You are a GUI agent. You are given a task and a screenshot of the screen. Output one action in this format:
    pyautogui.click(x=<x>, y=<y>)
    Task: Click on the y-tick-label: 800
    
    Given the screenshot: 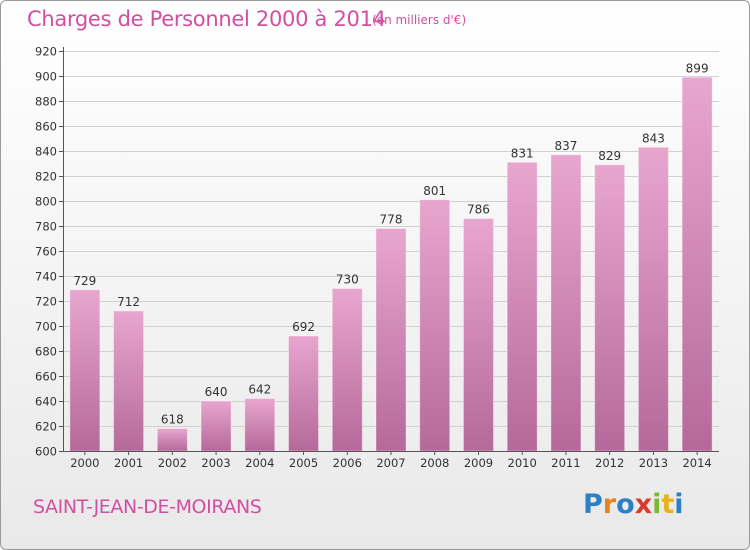 What is the action you would take?
    pyautogui.click(x=46, y=202)
    